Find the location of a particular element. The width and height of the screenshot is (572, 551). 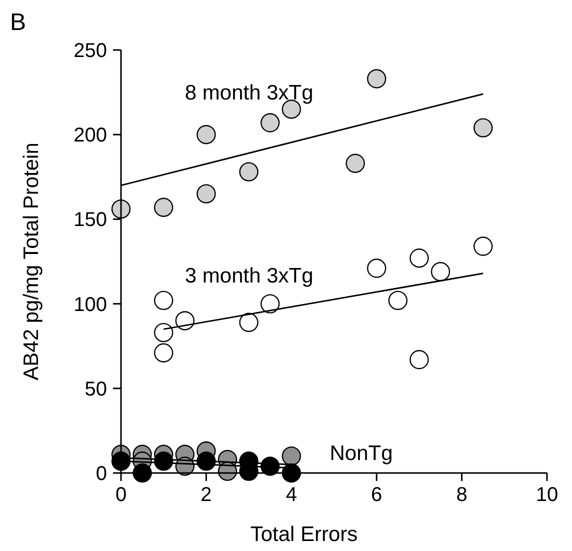

x-axis-title: Total Errors is located at coordinates (304, 534).